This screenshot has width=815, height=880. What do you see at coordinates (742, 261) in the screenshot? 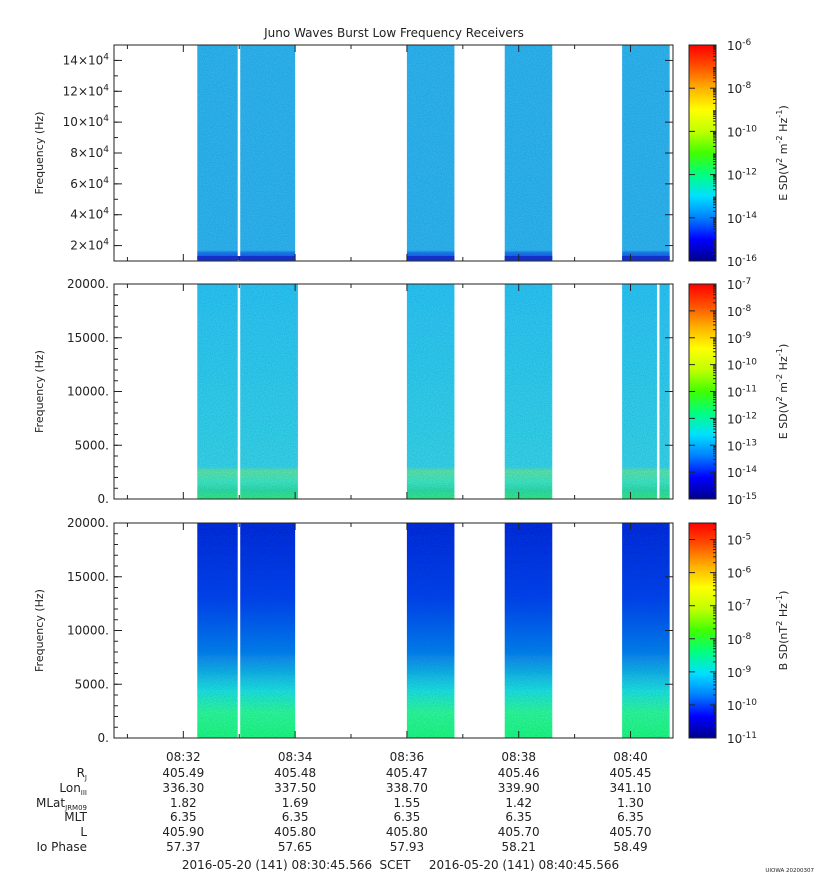
I see `colorbar-tick-label: 10-16` at bounding box center [742, 261].